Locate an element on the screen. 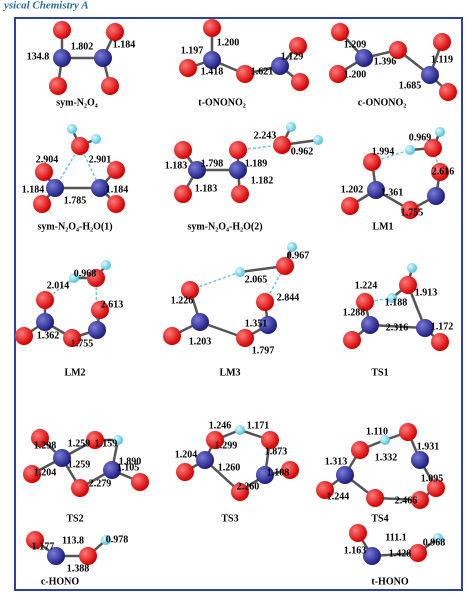 The image size is (474, 601). geometry-label: 1.224 is located at coordinates (366, 285).